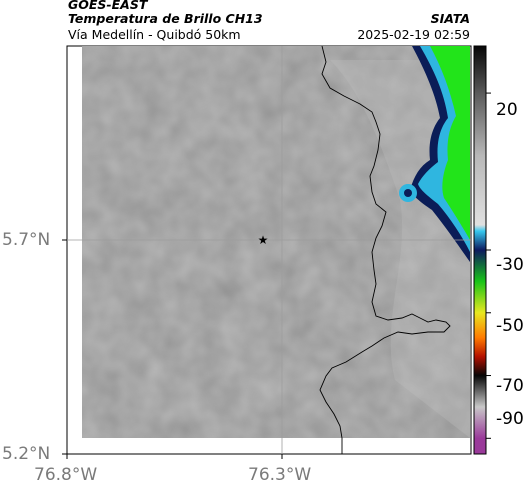 Image resolution: width=526 pixels, height=491 pixels. What do you see at coordinates (488, 265) in the screenshot?
I see `colorbar-ticks` at bounding box center [488, 265].